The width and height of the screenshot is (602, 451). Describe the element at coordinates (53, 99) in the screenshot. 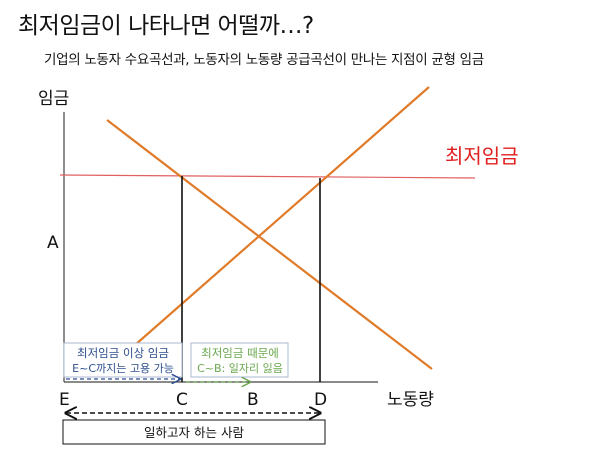

I see `y-axis-label: 임금` at that location.